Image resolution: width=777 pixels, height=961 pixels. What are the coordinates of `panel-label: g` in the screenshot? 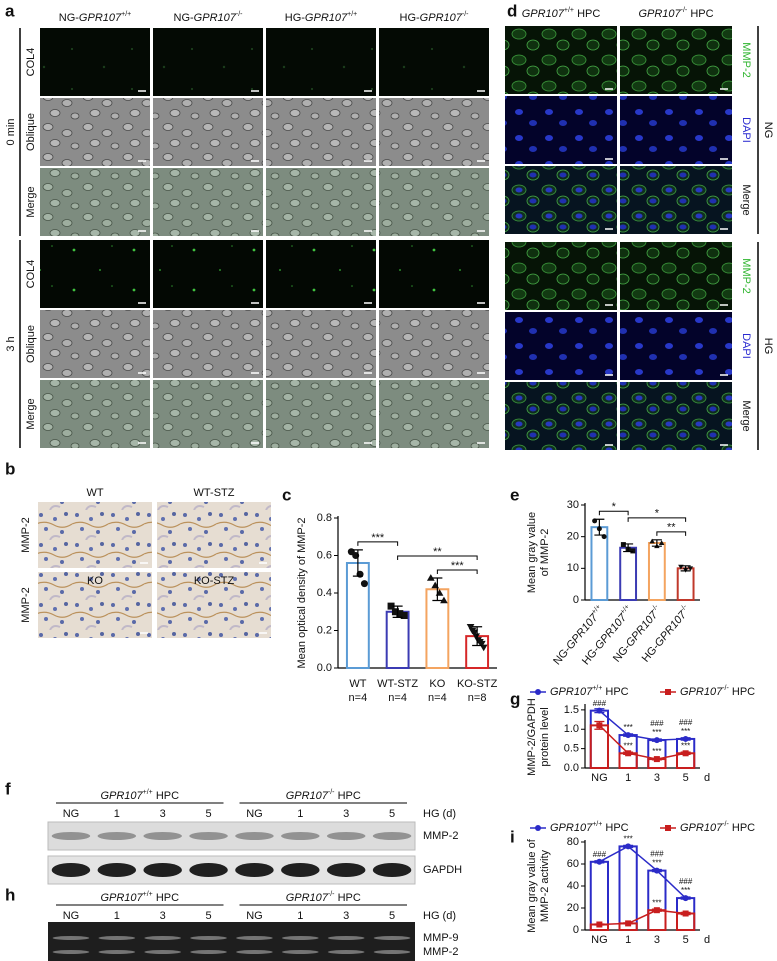 It's located at (515, 698).